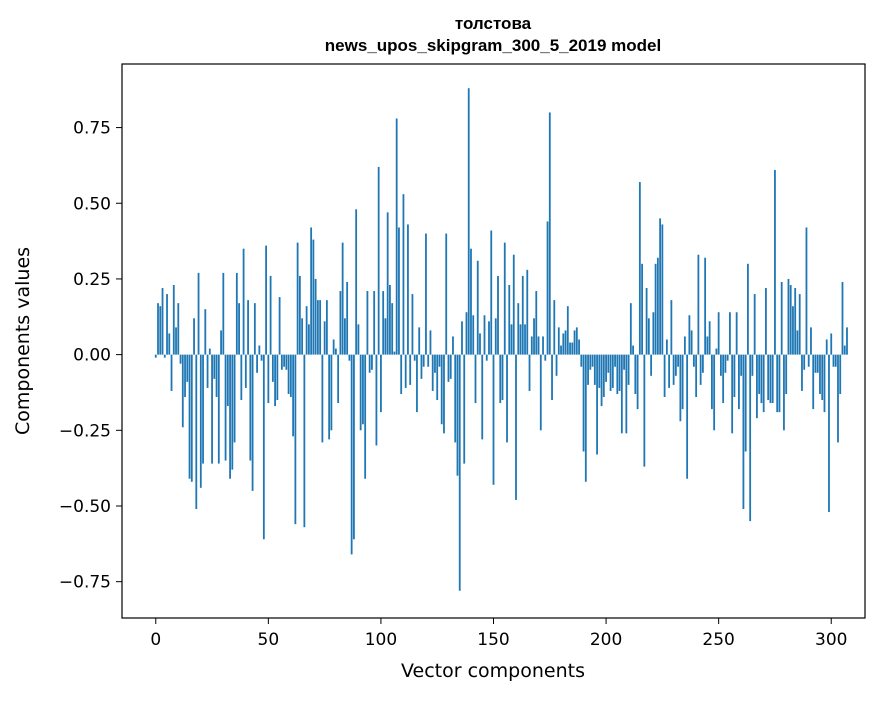 This screenshot has width=880, height=701. Describe the element at coordinates (493, 640) in the screenshot. I see `x-tick-label: 150` at that location.